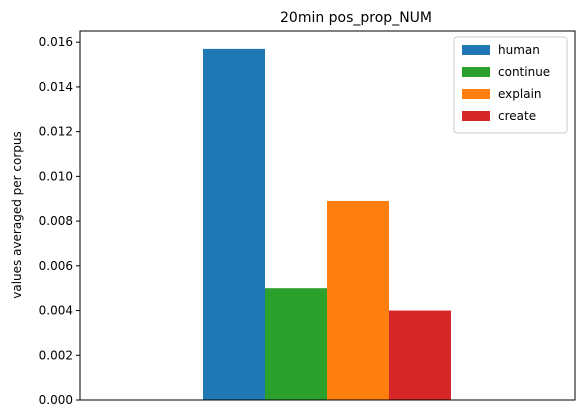  Describe the element at coordinates (56, 176) in the screenshot. I see `y-tick-label: 0.010` at that location.